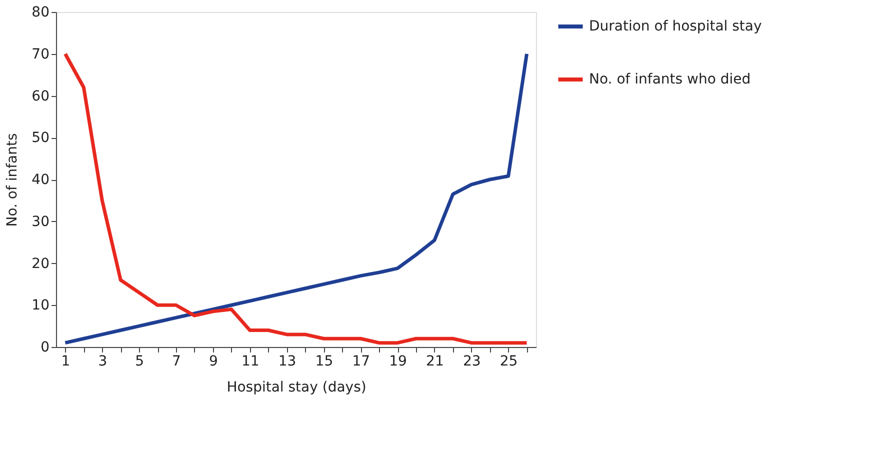  I want to click on y-tick-label: 0, so click(45, 348).